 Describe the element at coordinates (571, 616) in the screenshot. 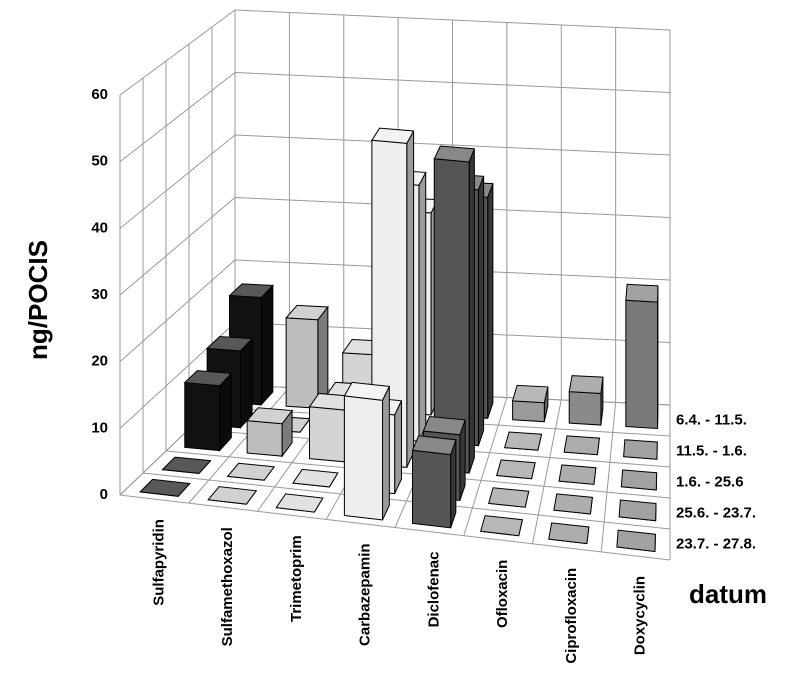

I see `x-tick-label: Ciprofloxacin` at that location.